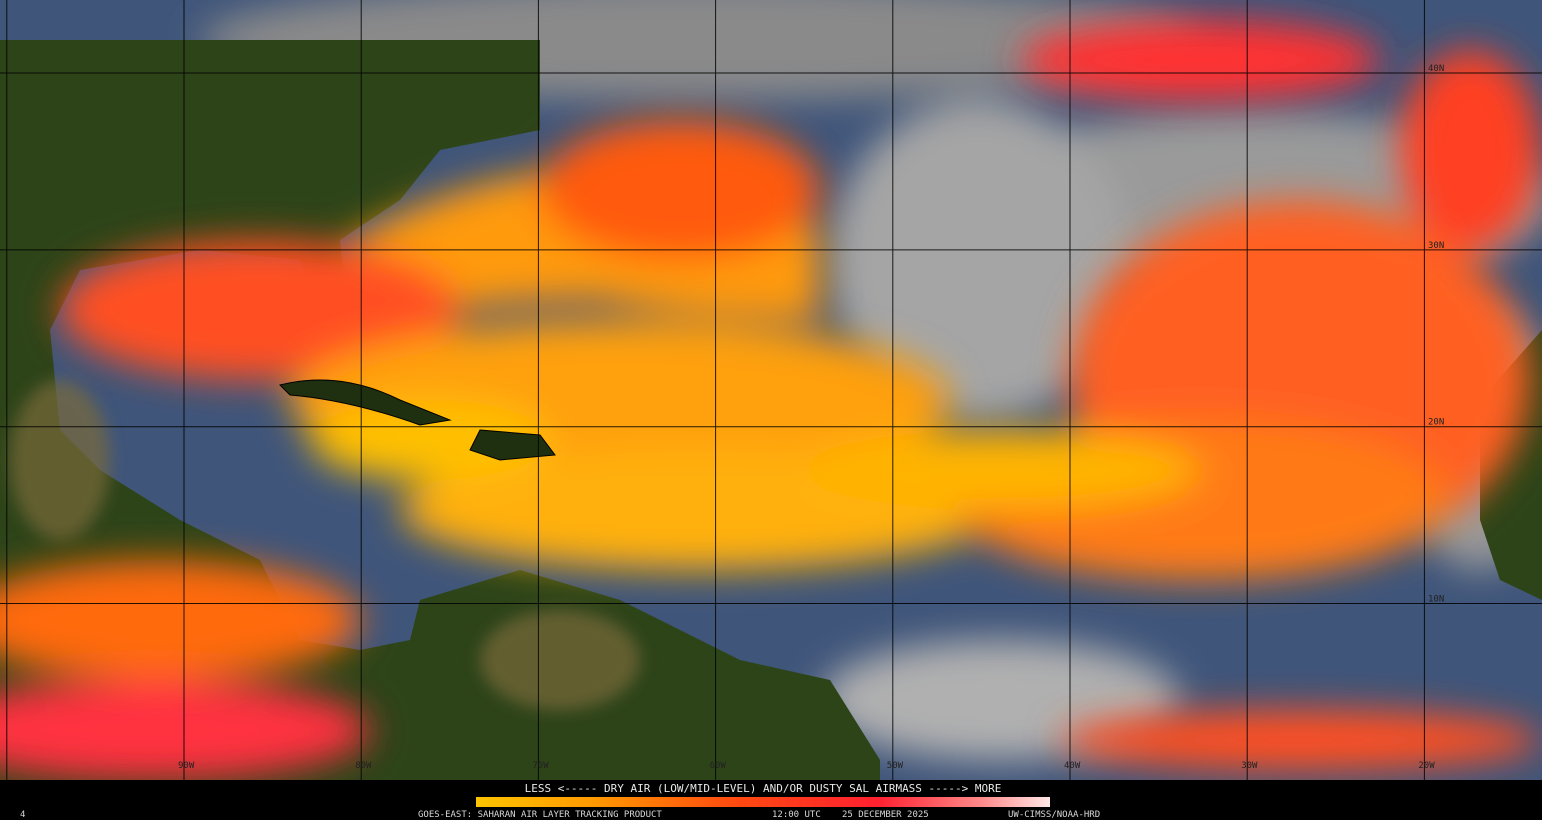 This screenshot has height=820, width=1542. I want to click on lat-label: 20N, so click(1436, 423).